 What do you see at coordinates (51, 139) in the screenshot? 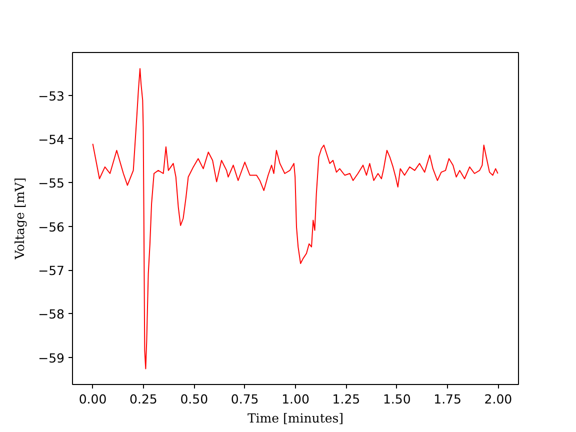
I see `y-tick-label: −54` at bounding box center [51, 139].